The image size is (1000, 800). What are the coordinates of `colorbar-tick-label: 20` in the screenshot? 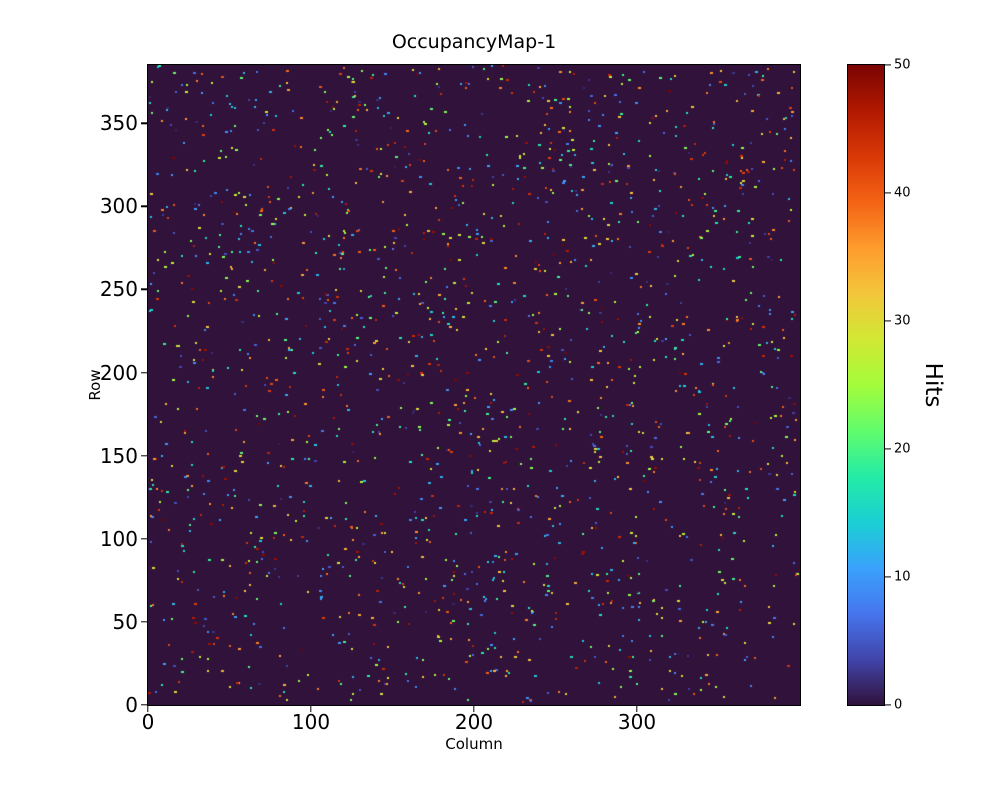 It's located at (902, 449).